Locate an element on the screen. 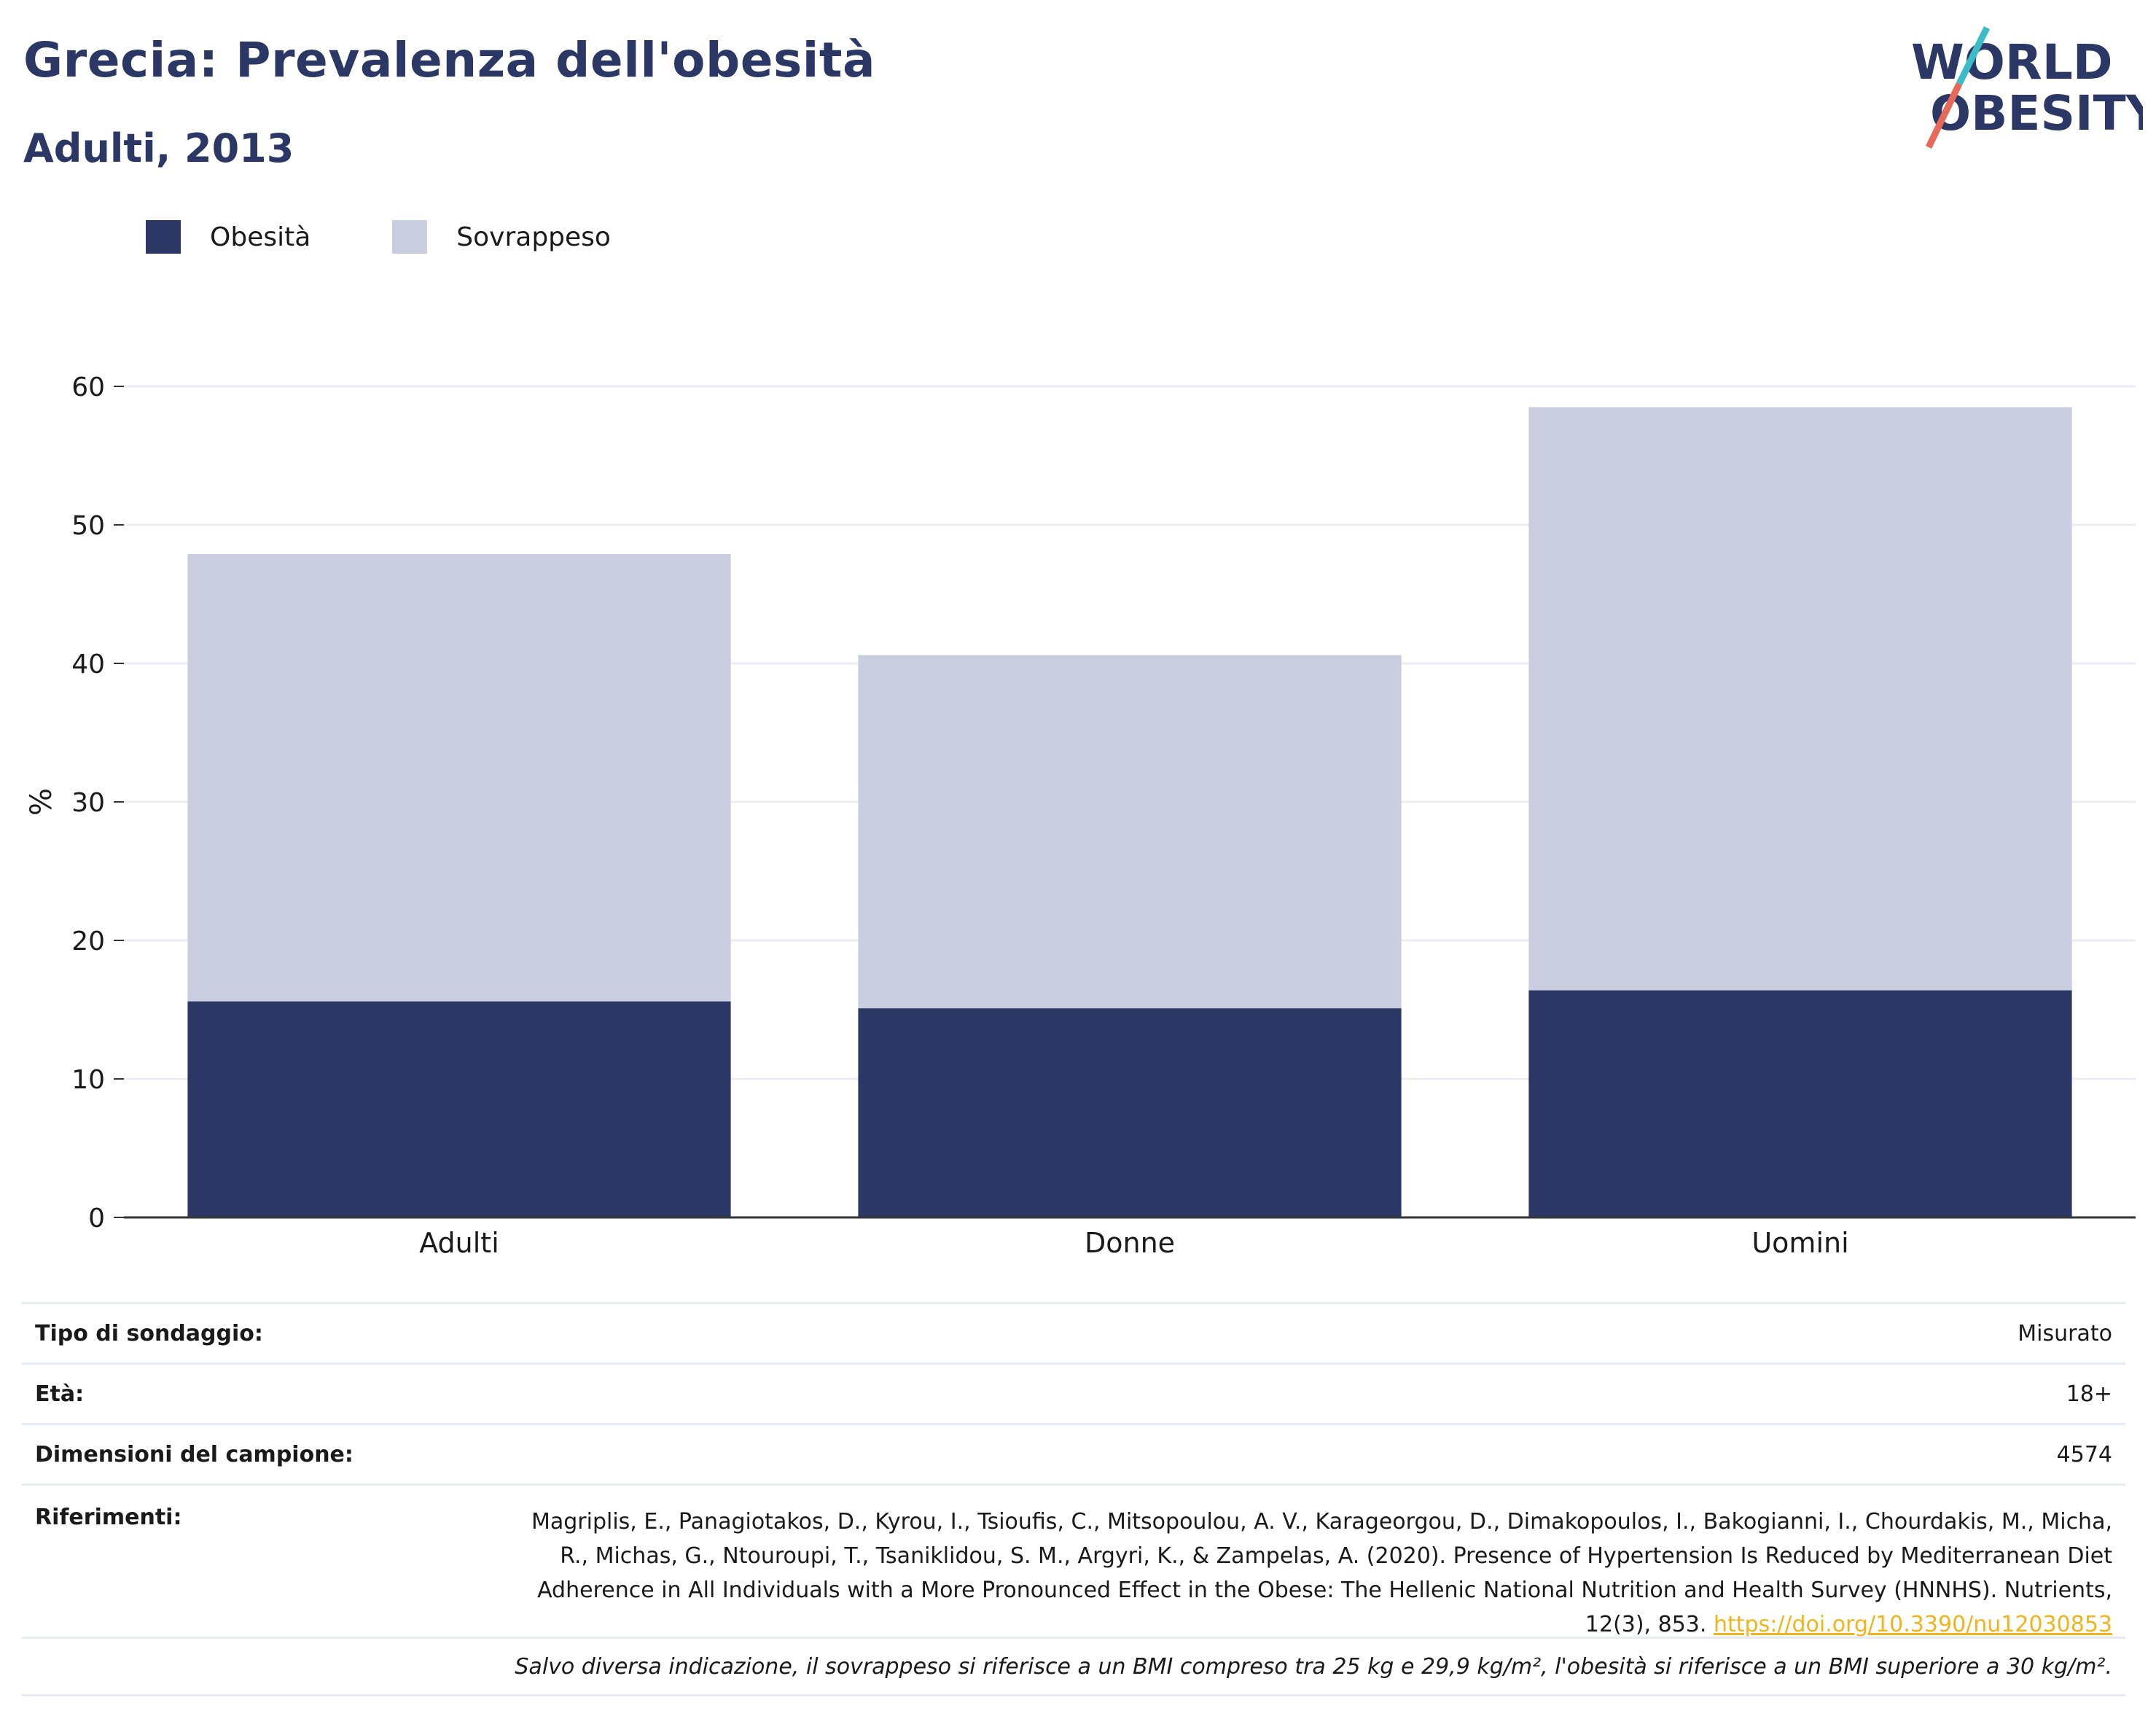 This screenshot has height=1735, width=2156. survey-value: Misurato is located at coordinates (2065, 1333).